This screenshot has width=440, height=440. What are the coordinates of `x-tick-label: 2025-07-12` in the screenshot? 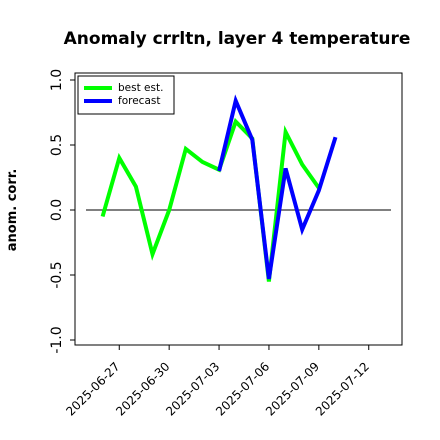 It's located at (342, 388).